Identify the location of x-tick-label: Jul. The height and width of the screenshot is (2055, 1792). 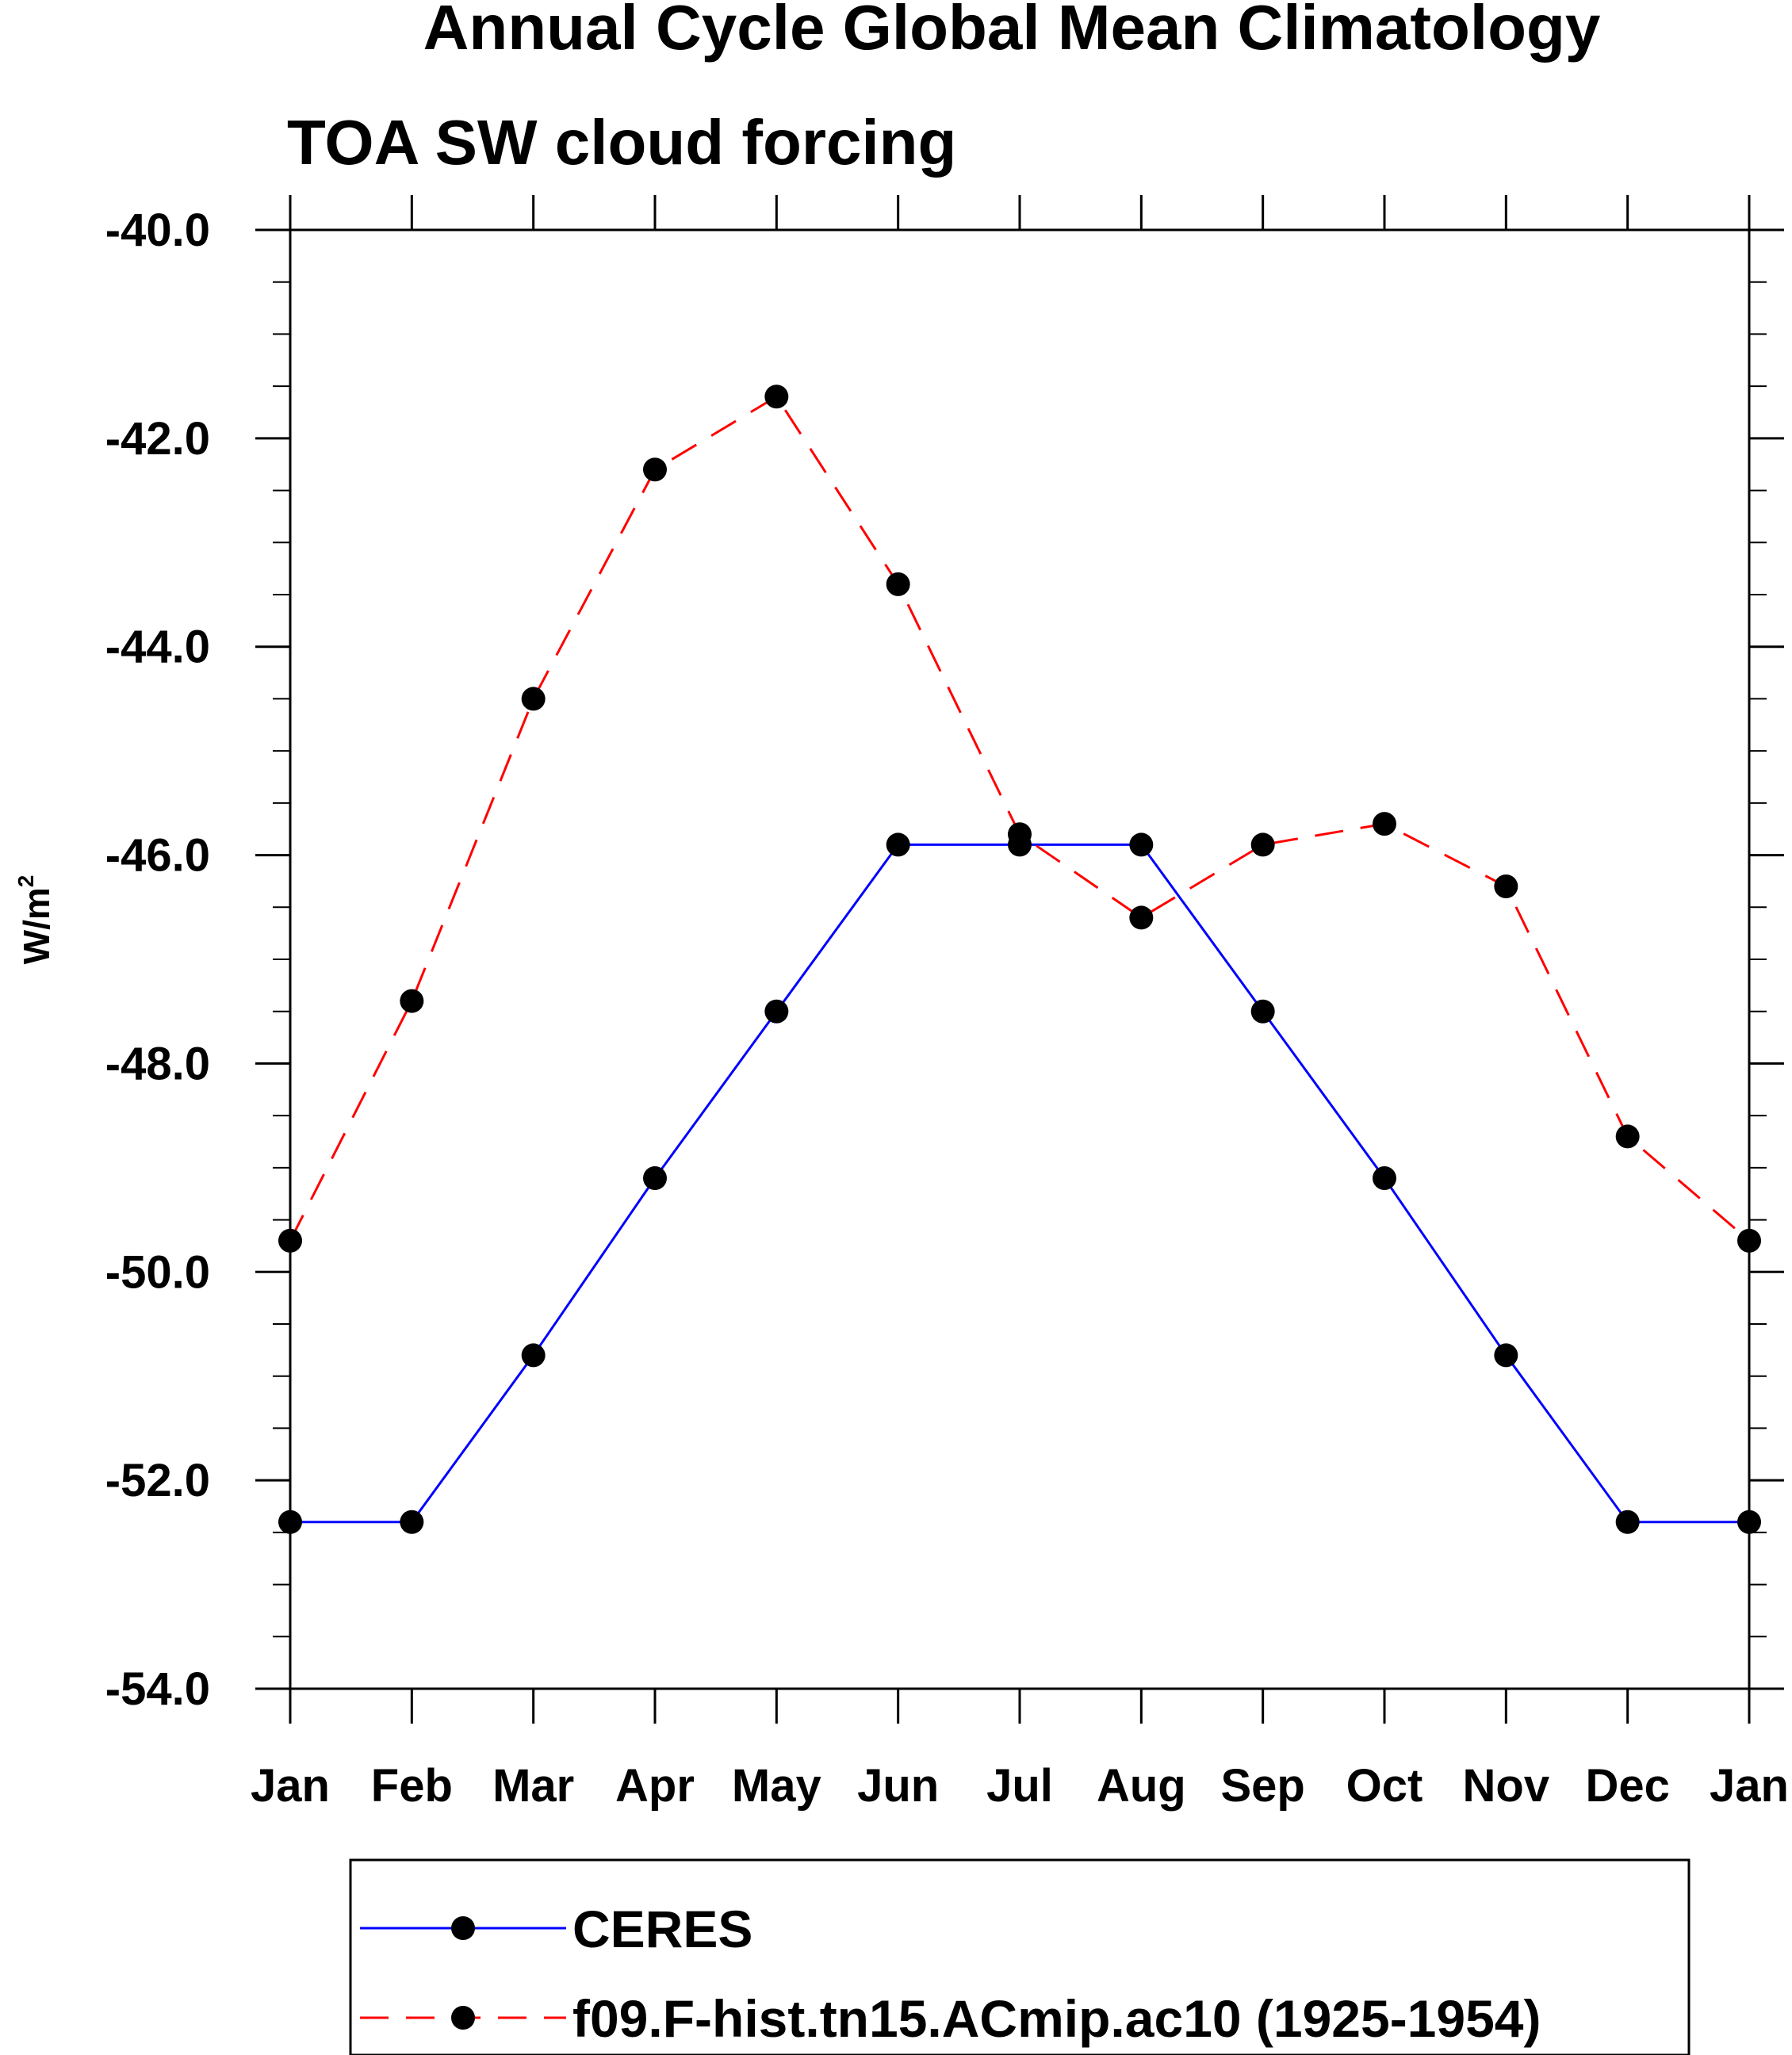
(1019, 1786).